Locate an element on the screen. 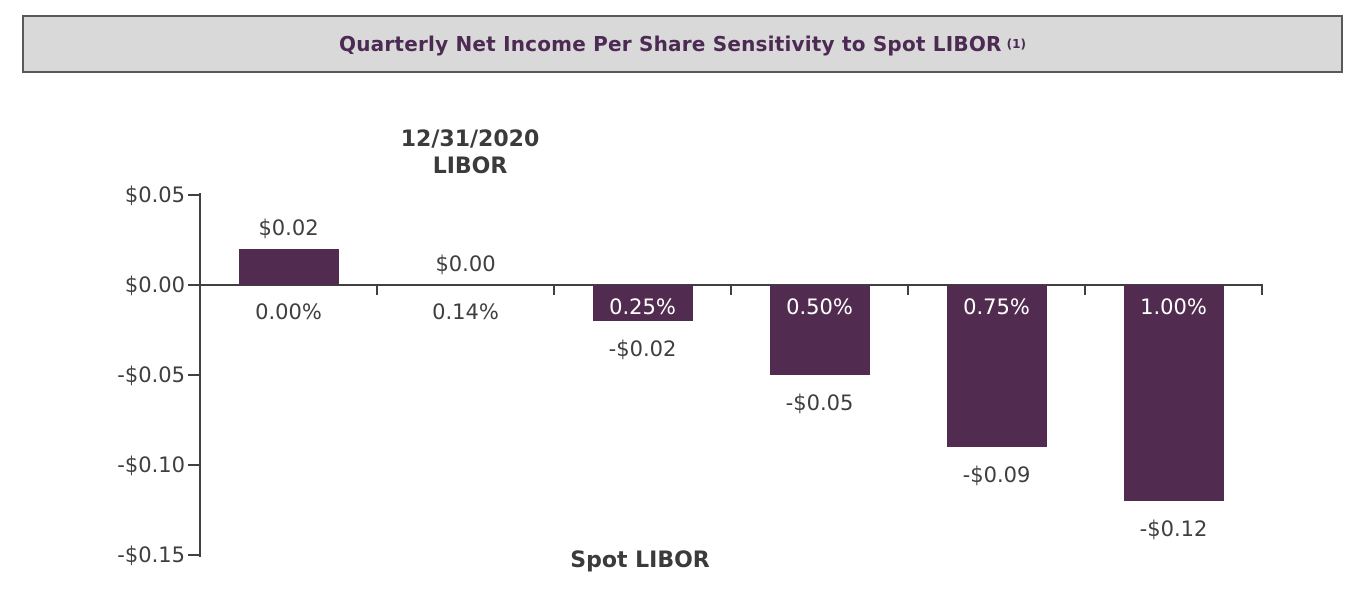  x-axis-title: Spot LIBOR is located at coordinates (640, 560).